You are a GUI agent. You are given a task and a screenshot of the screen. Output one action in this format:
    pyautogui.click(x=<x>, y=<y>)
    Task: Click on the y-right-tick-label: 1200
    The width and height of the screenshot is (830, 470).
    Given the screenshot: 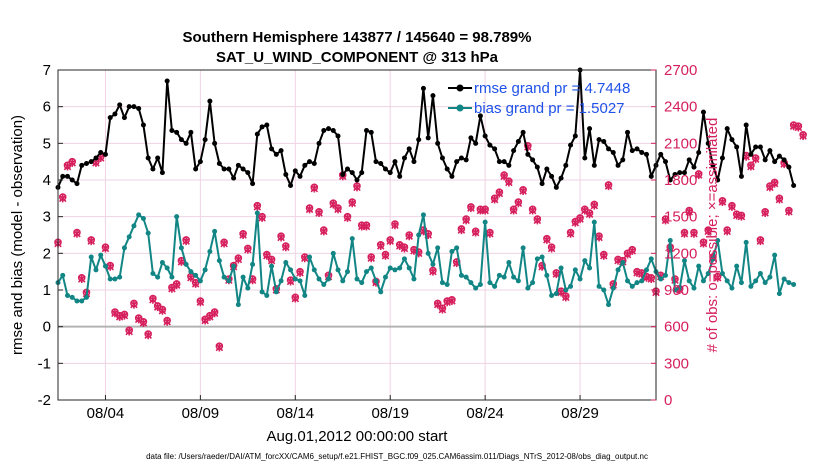 What is the action you would take?
    pyautogui.click(x=680, y=253)
    